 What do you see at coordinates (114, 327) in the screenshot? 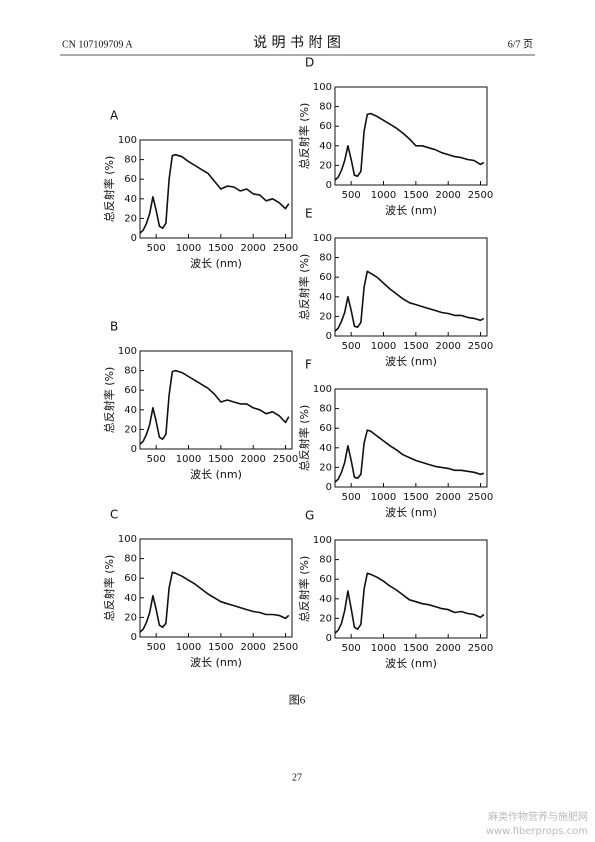
I see `panel-label: B` at bounding box center [114, 327].